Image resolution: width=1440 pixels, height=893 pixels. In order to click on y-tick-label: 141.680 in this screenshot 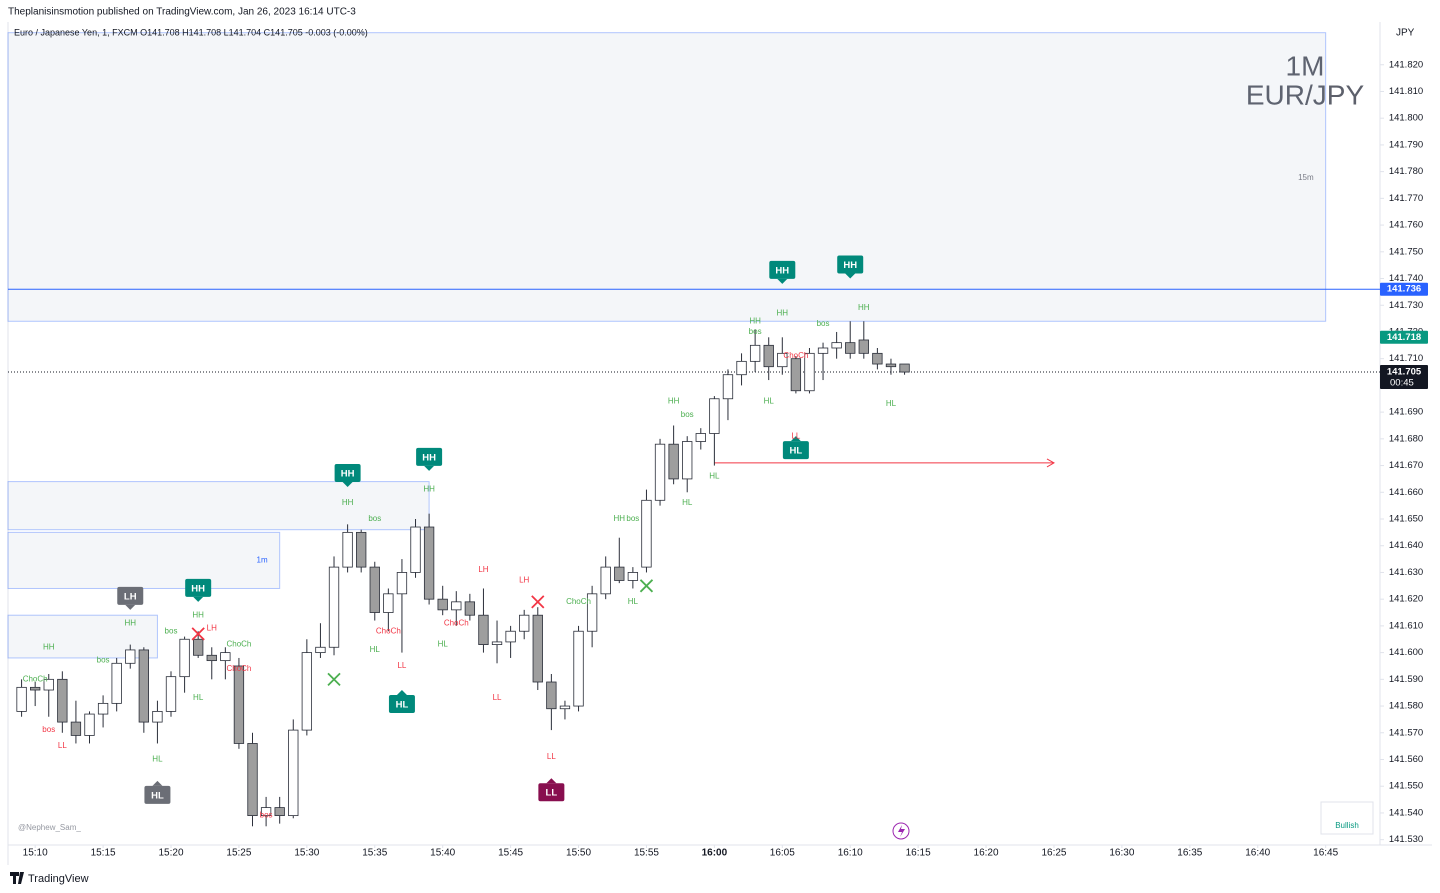, I will do `click(1406, 438)`.